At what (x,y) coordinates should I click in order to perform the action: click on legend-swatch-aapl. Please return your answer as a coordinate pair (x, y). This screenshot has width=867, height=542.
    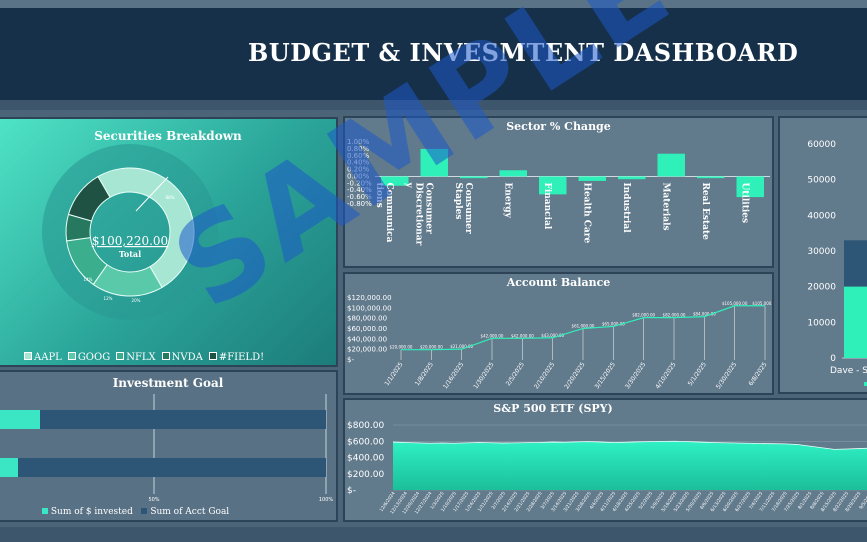
    Looking at the image, I should click on (28, 356).